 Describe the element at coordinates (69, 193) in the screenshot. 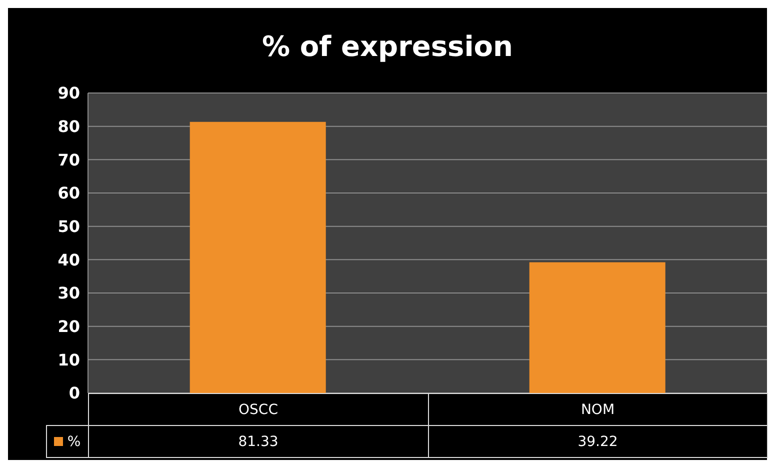

I see `y-tick-label: 60` at that location.